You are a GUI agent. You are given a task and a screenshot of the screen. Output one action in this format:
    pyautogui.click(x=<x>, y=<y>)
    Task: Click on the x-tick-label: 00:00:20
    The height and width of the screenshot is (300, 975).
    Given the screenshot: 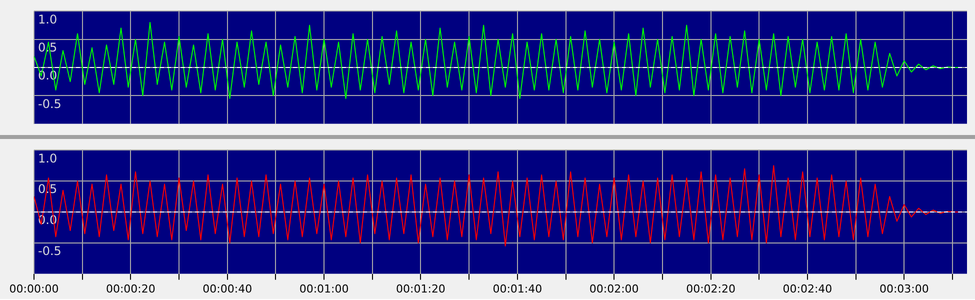 What is the action you would take?
    pyautogui.click(x=131, y=289)
    